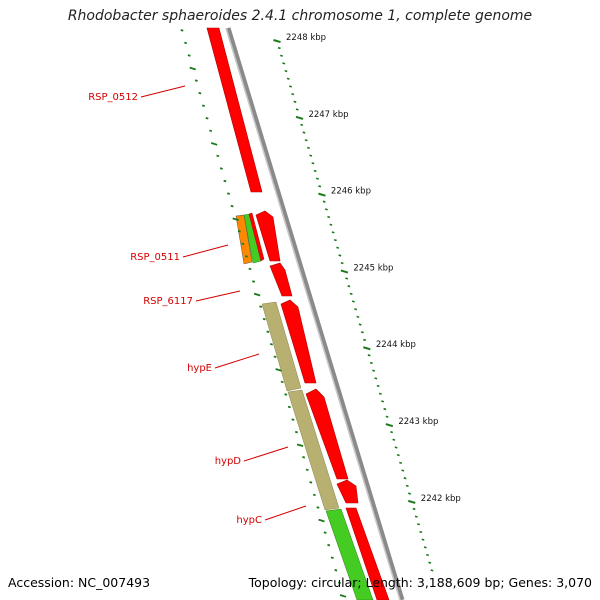 The height and width of the screenshot is (600, 600). I want to click on gene-green-lower, so click(349, 554).